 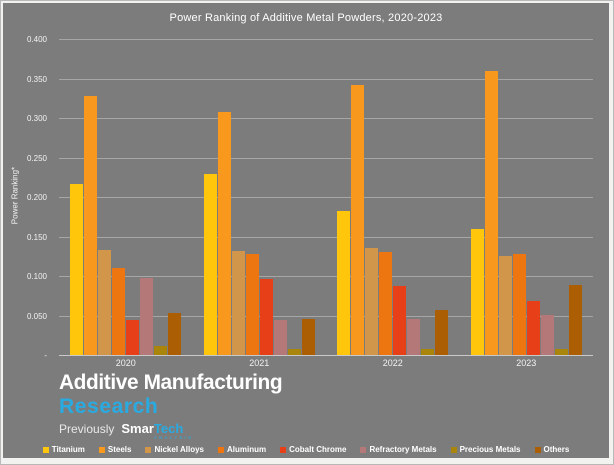 I want to click on legend-label: Cobalt Chrome, so click(x=318, y=449).